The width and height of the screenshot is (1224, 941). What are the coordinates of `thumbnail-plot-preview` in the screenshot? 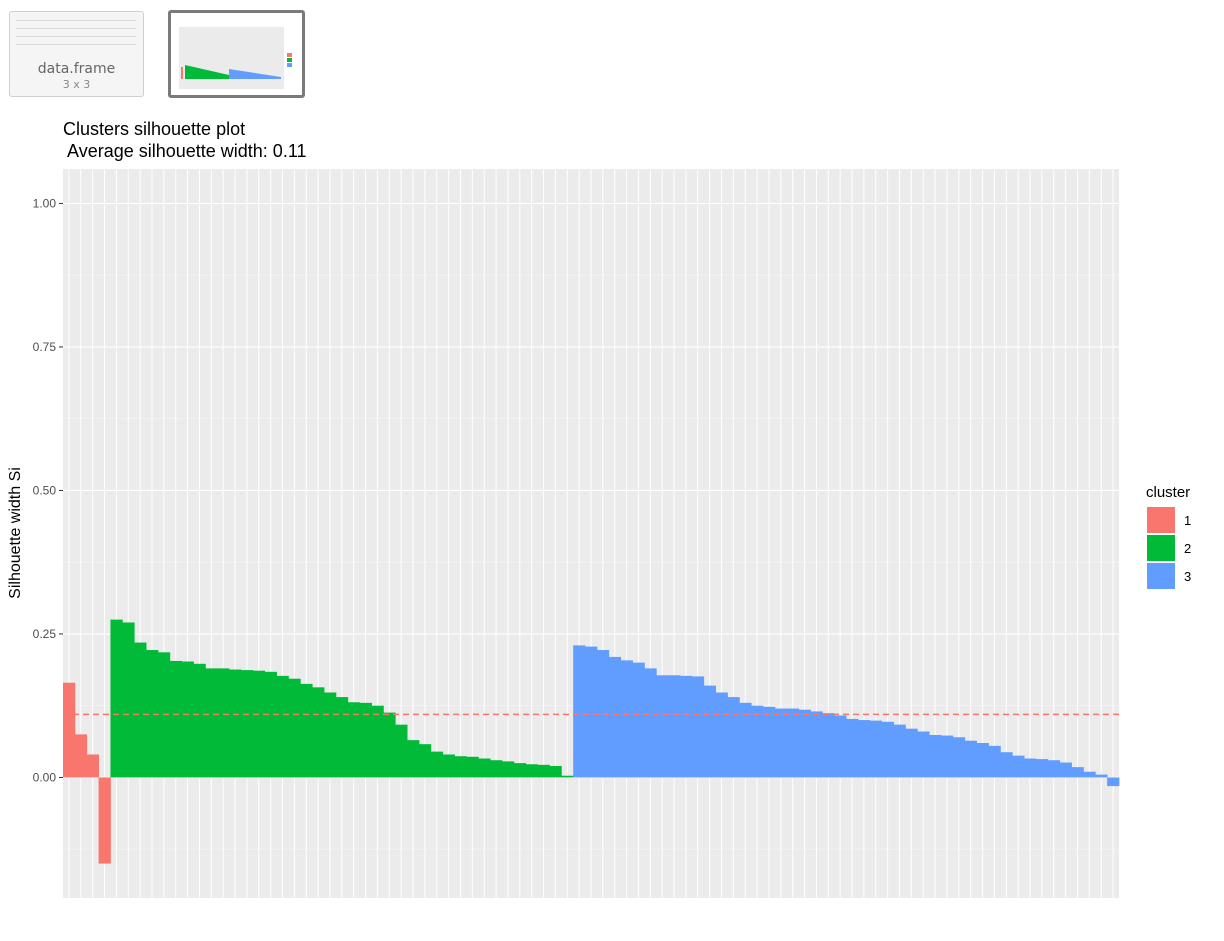 It's located at (235, 58).